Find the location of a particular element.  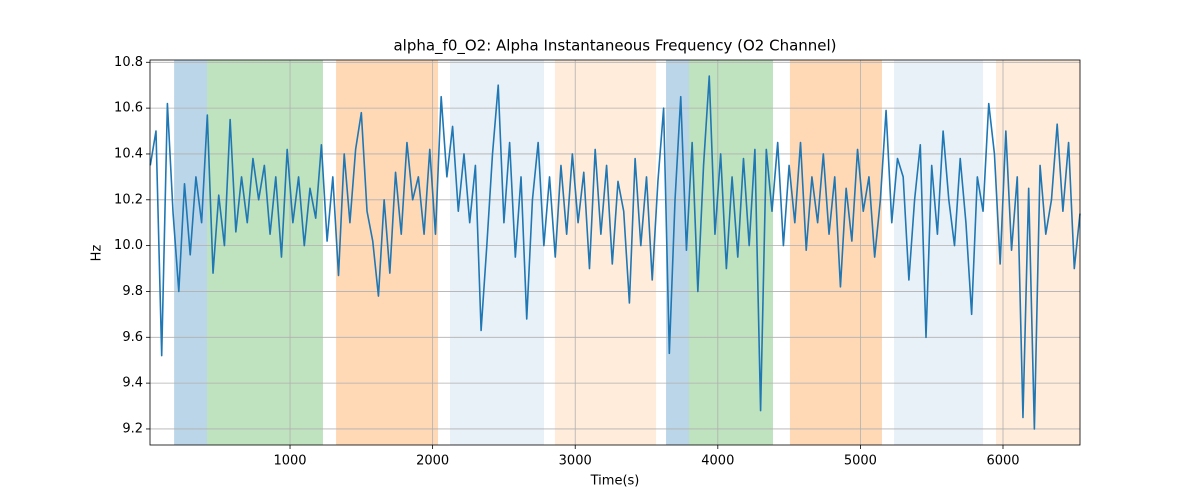

x-tick-label: 4000 is located at coordinates (717, 461).